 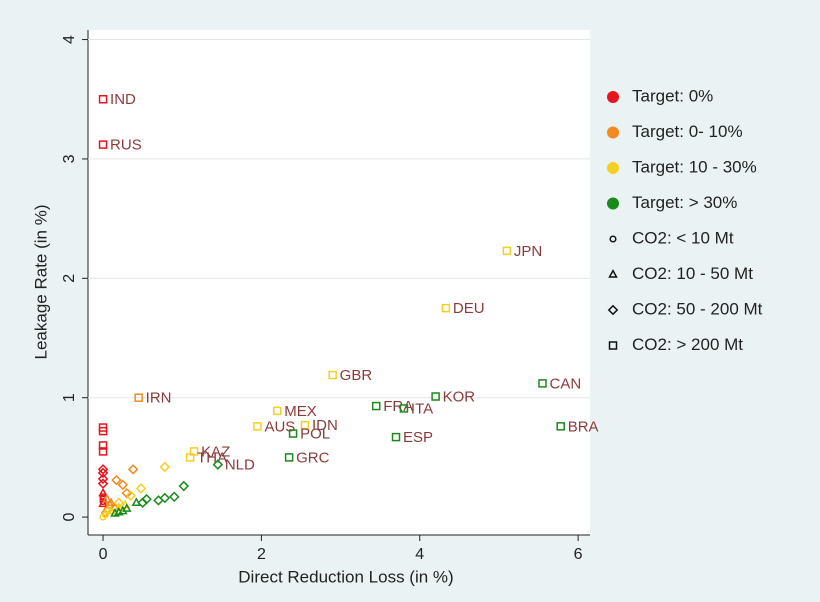 What do you see at coordinates (300, 411) in the screenshot?
I see `point-label: MEX` at bounding box center [300, 411].